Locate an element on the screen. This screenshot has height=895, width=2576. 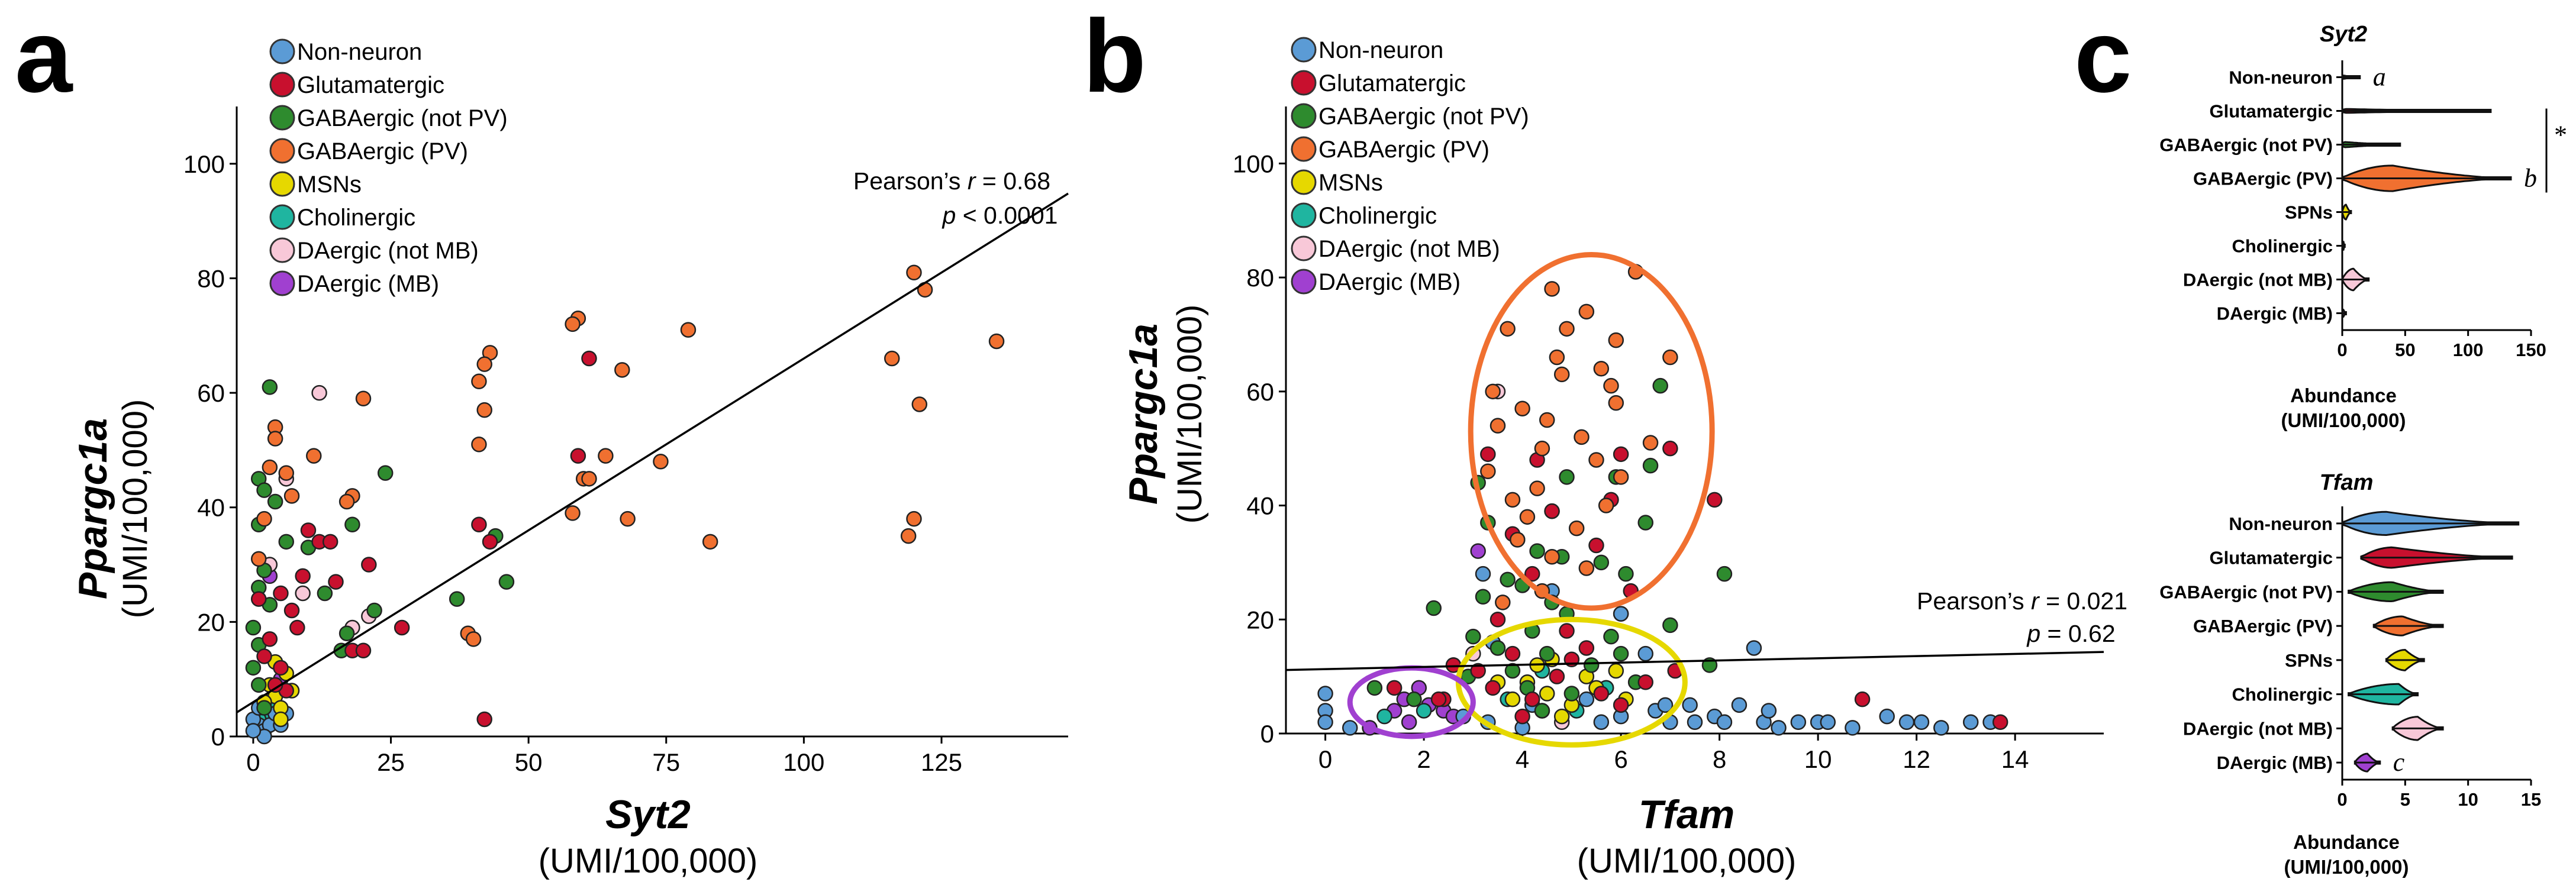
violin-category-gabaergic-pv: GABAergic (PV) is located at coordinates (2263, 626).